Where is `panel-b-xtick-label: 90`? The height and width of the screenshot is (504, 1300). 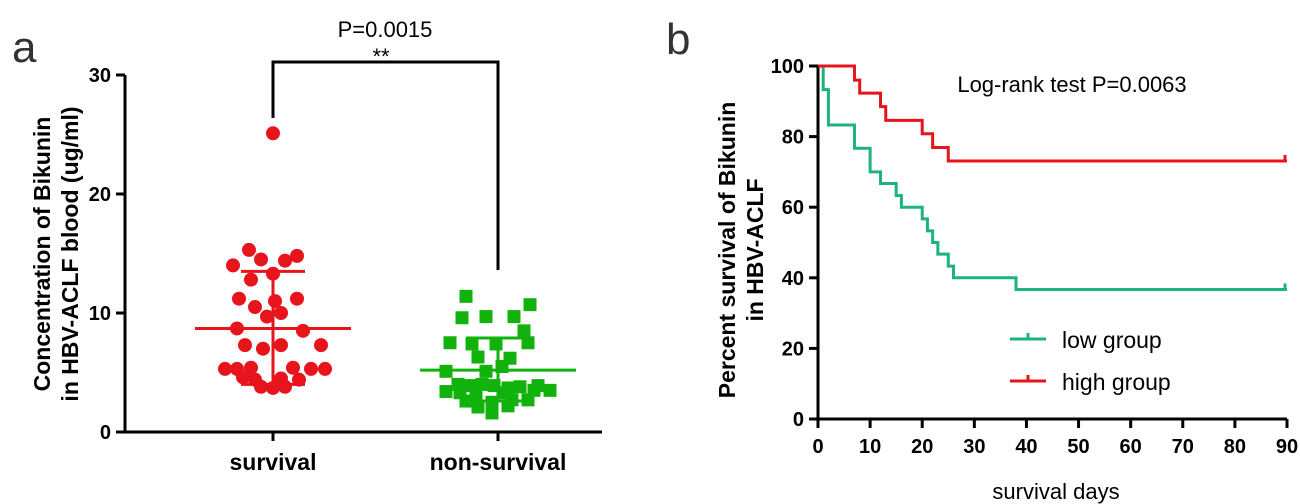 panel-b-xtick-label: 90 is located at coordinates (1287, 447).